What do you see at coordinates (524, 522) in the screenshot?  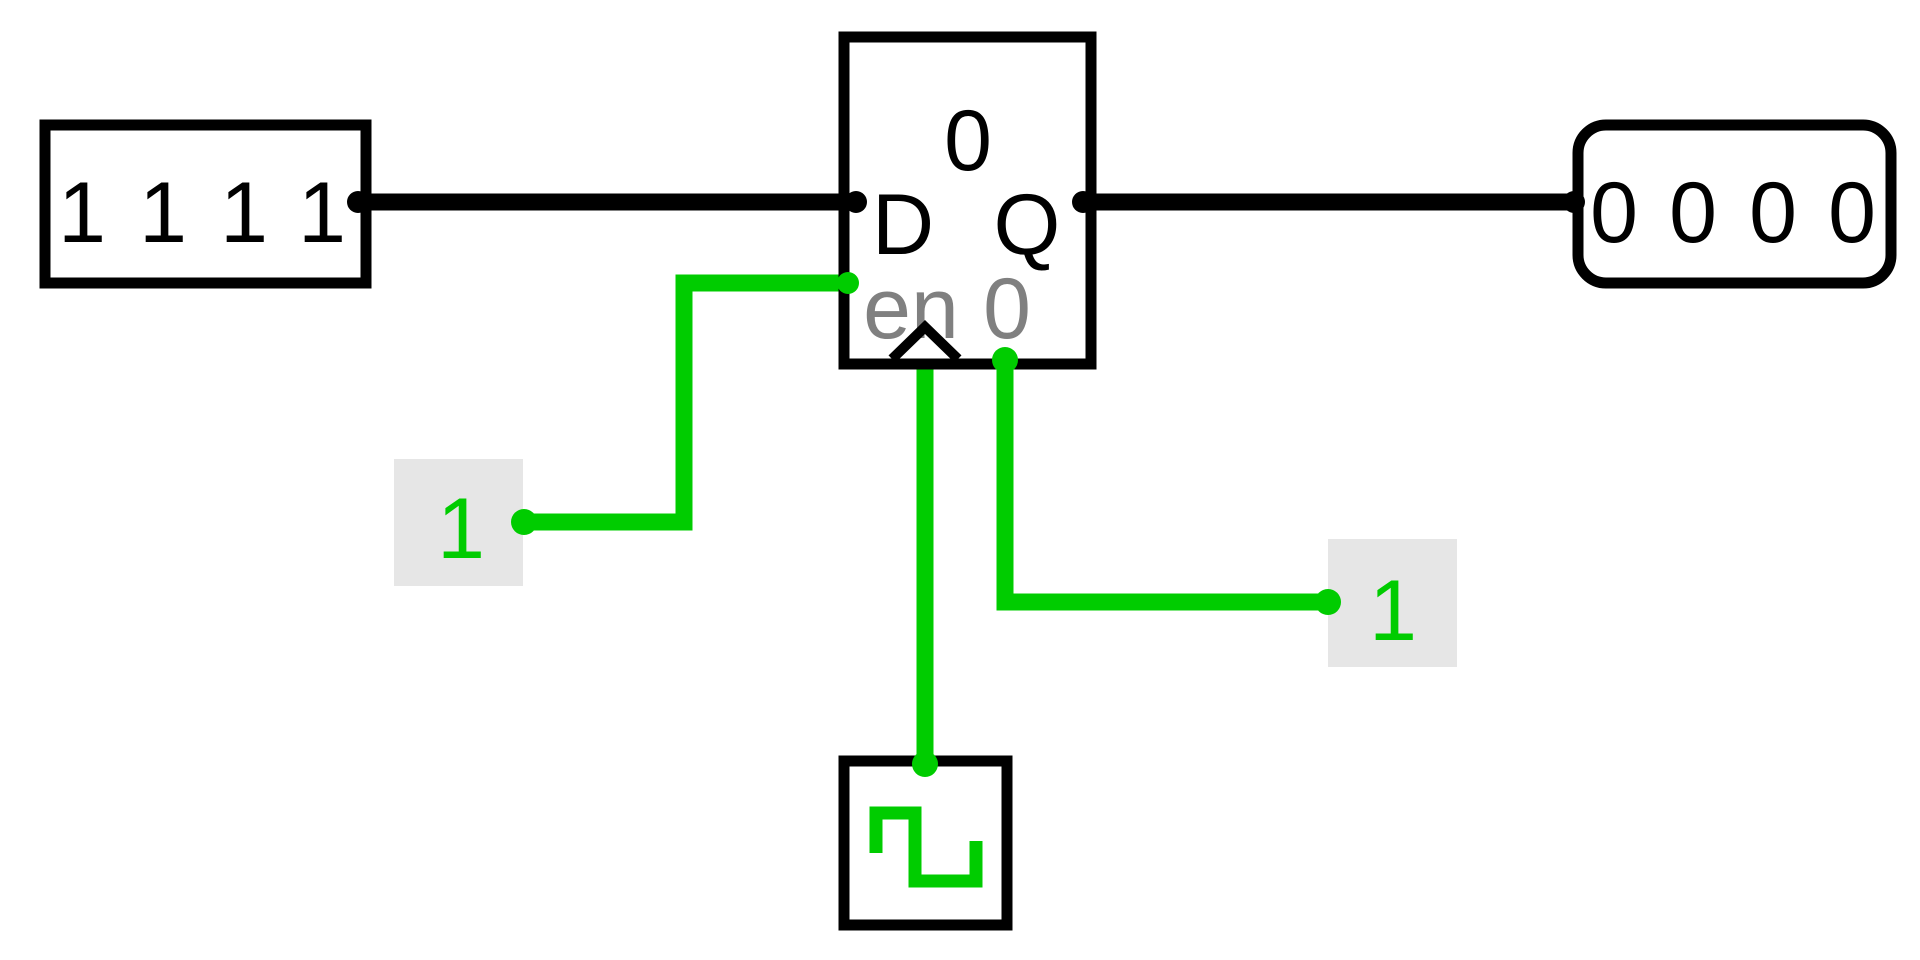 I see `enable-constant-port` at bounding box center [524, 522].